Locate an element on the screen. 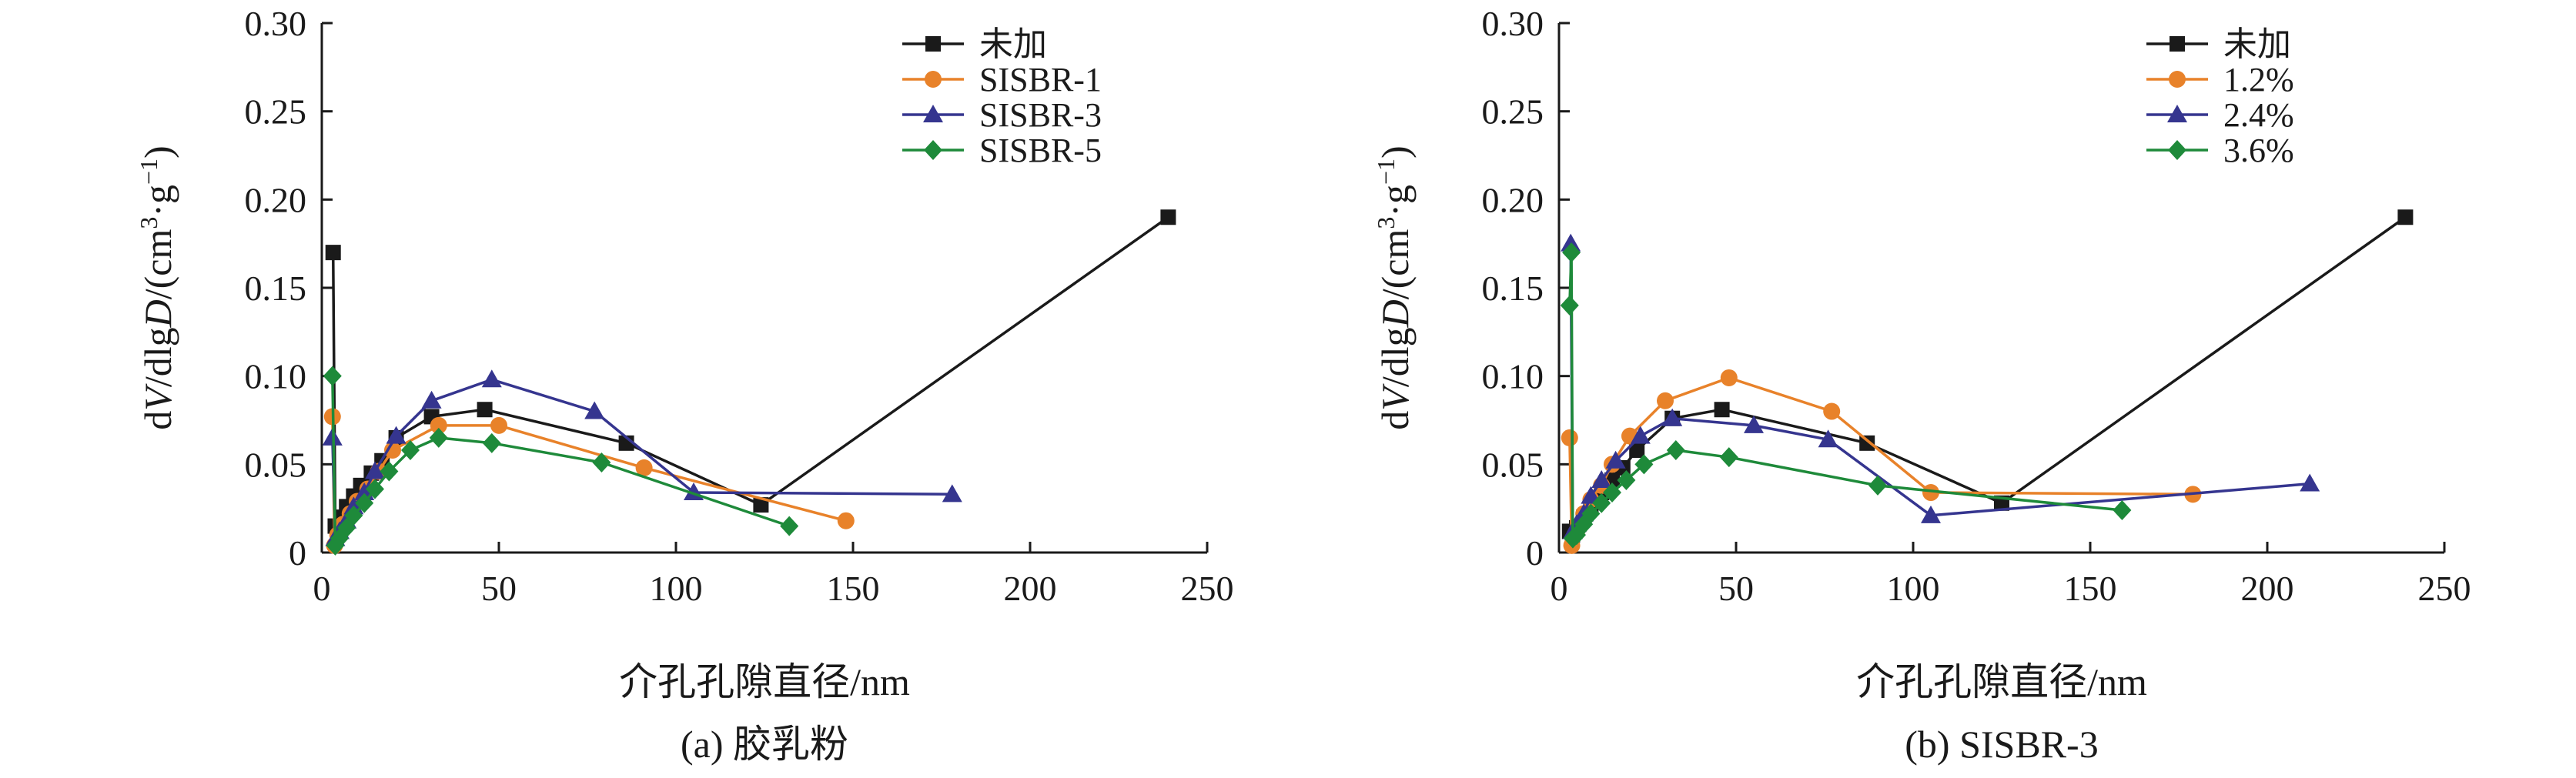 Image resolution: width=2576 pixels, height=778 pixels. legend-label: 3.6% is located at coordinates (2259, 150).